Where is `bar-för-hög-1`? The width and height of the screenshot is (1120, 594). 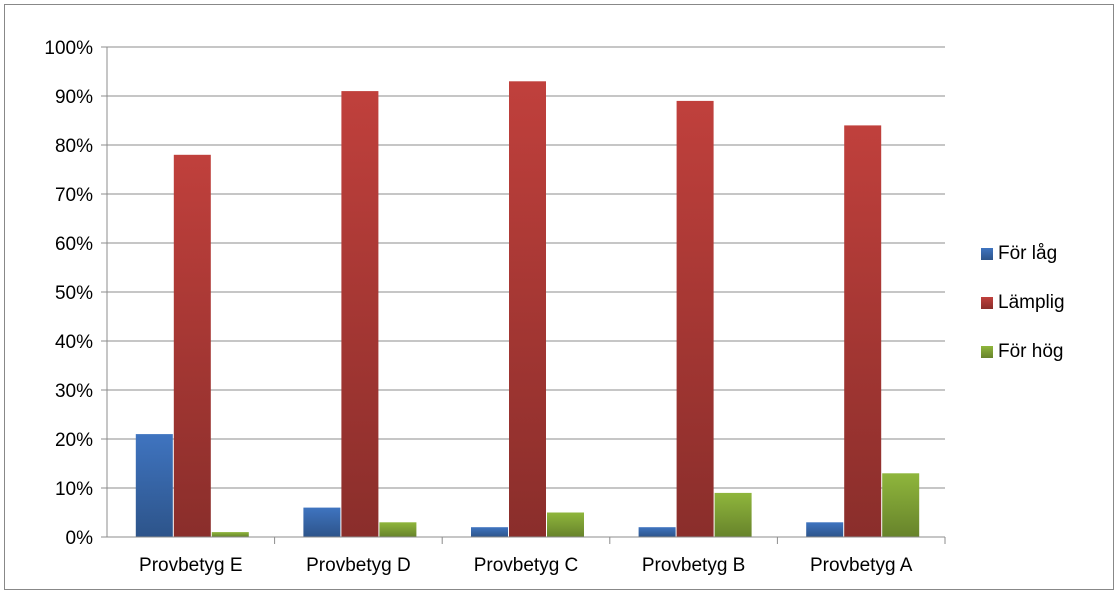
bar-för-hög-1 is located at coordinates (398, 529).